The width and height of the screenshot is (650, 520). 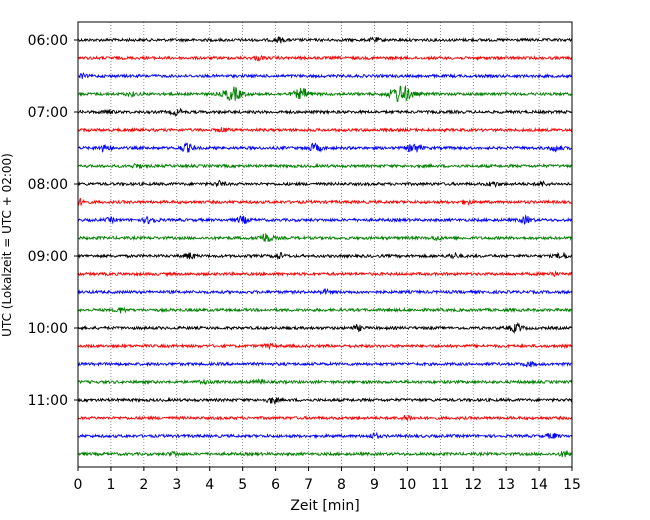 What do you see at coordinates (48, 401) in the screenshot?
I see `y-tick-label: 11:00` at bounding box center [48, 401].